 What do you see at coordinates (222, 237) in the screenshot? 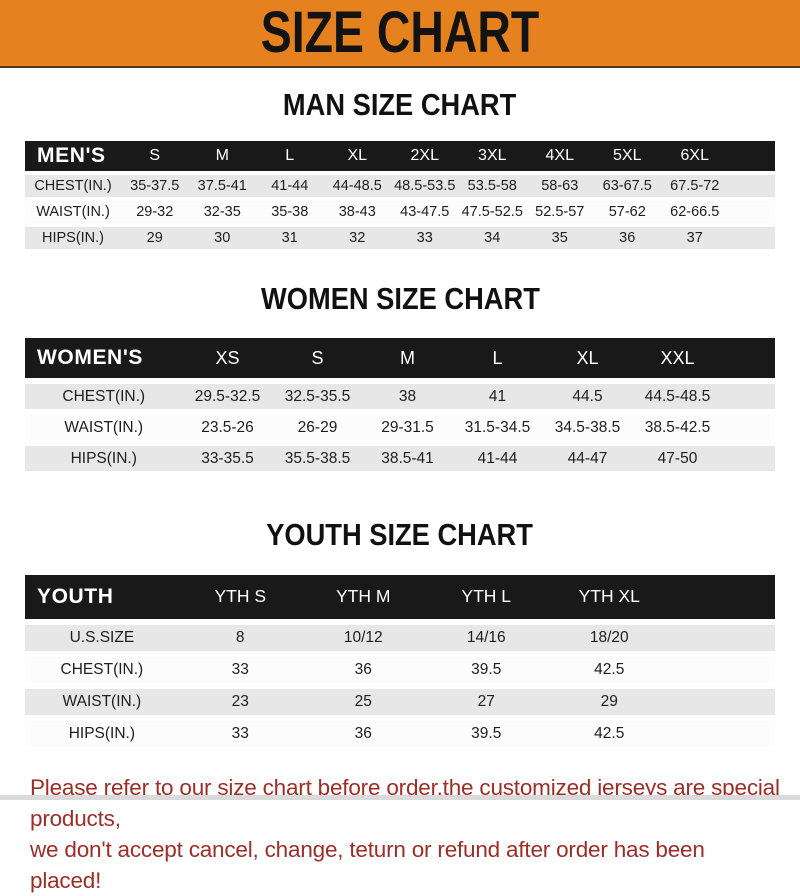
I see `value-cell: 30` at bounding box center [222, 237].